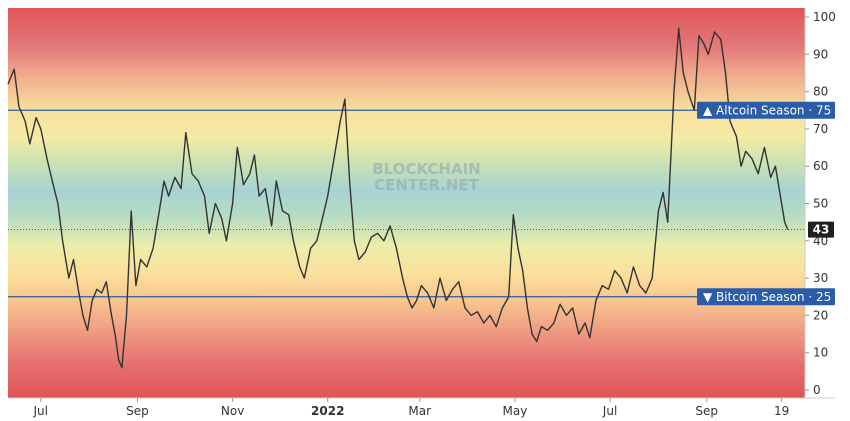 The image size is (850, 421). I want to click on x-tick-label: 2022, so click(327, 411).